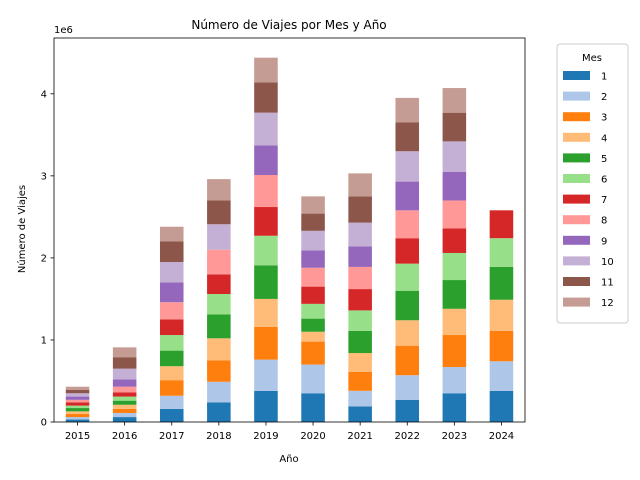  I want to click on x-tick-label-2020: 2020, so click(312, 436).